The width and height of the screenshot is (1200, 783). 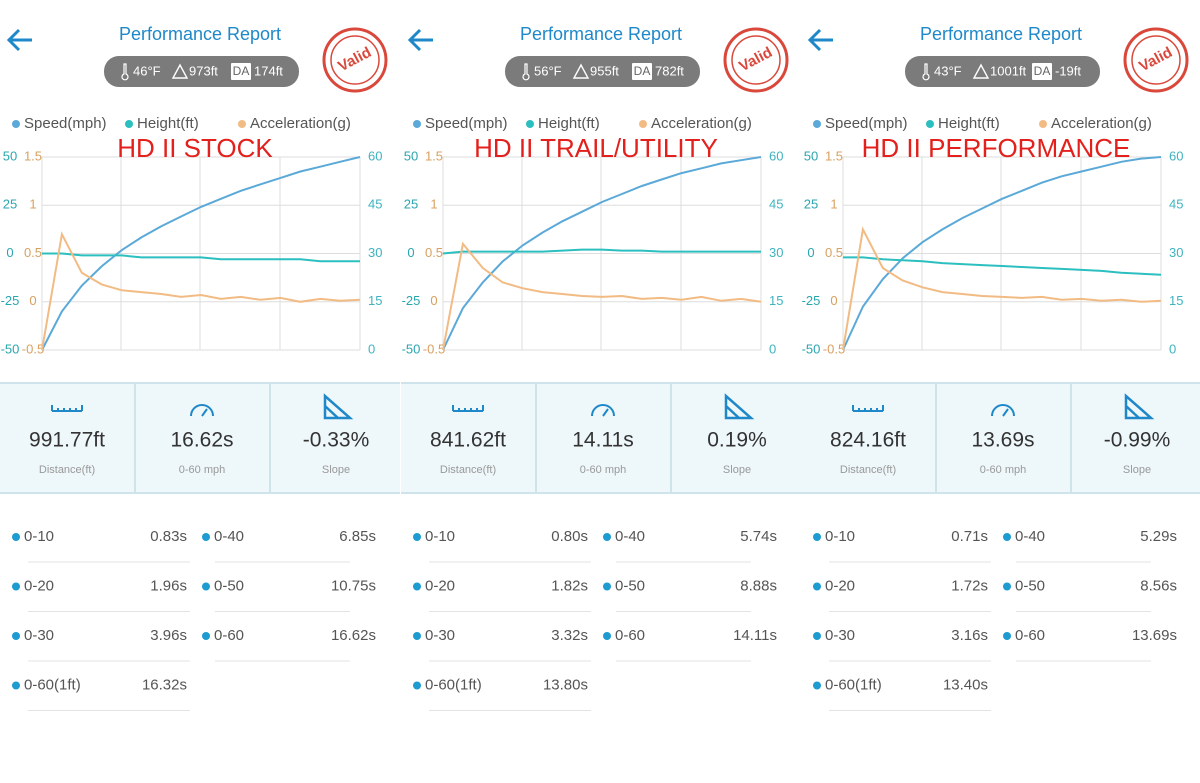 I want to click on split-label: 0-10, so click(x=840, y=536).